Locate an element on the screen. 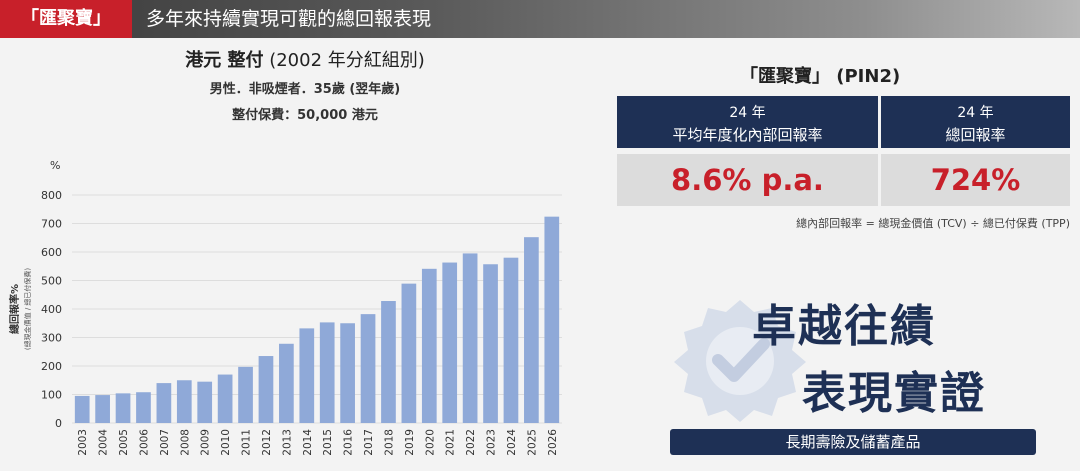 The image size is (1080, 471). x-tick-label: 2025 is located at coordinates (532, 442).